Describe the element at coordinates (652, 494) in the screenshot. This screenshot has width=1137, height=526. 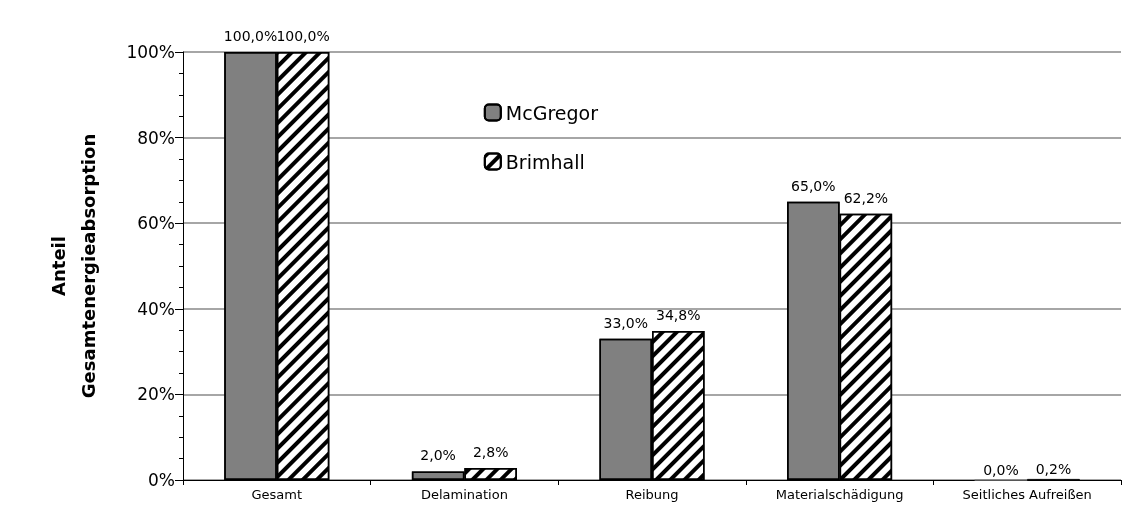
I see `x-tick-label: Reibung` at that location.